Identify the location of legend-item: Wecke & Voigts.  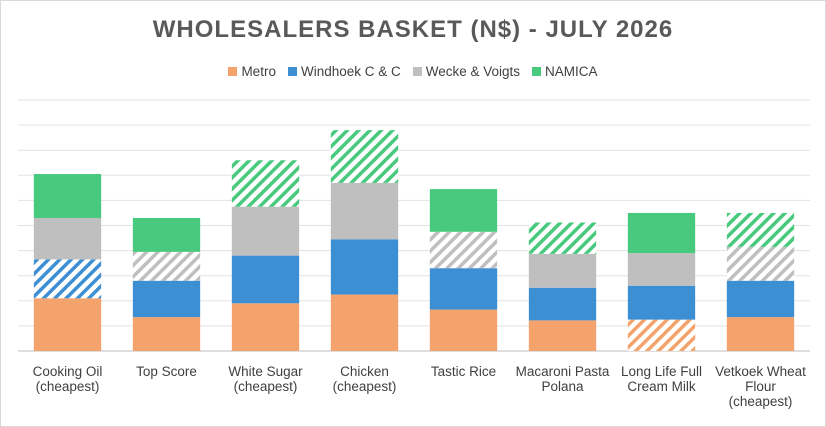
(466, 71).